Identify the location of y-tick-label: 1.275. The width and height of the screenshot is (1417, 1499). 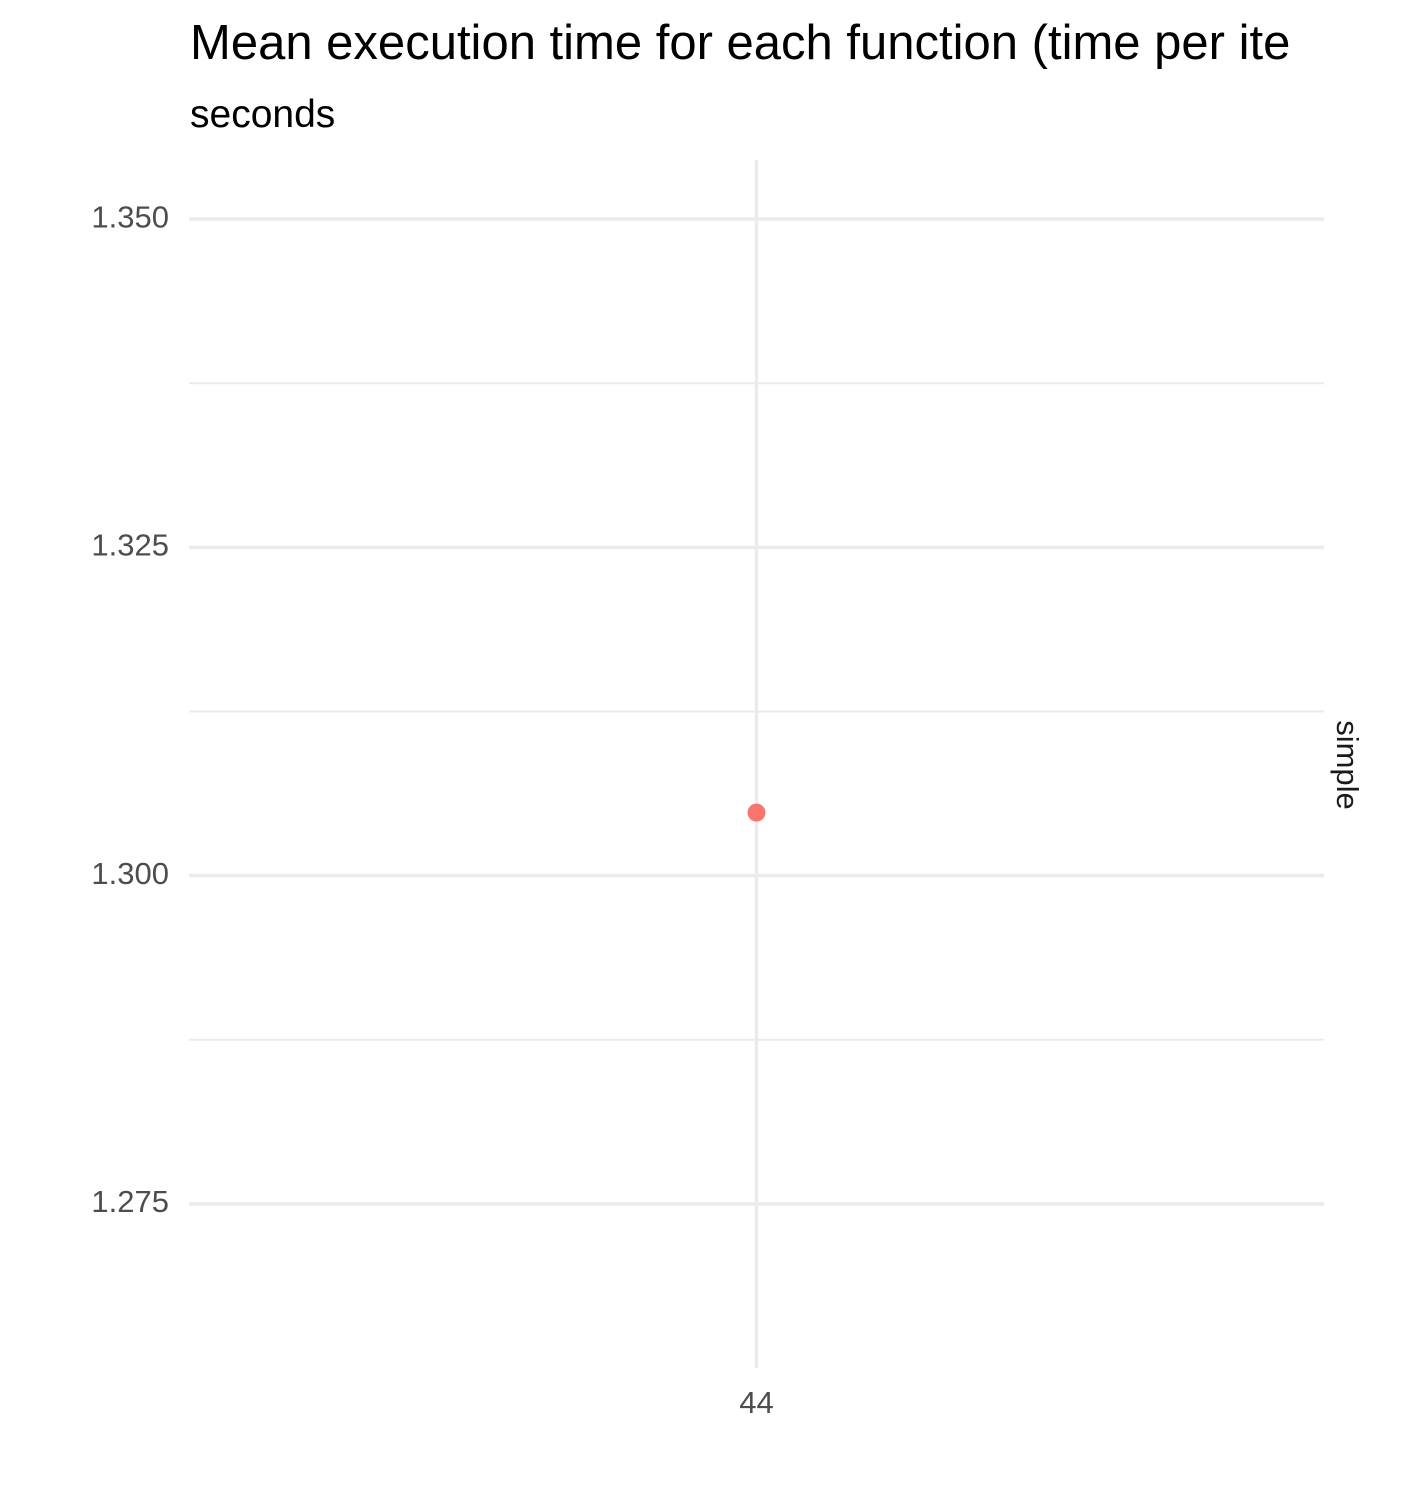
(130, 1201).